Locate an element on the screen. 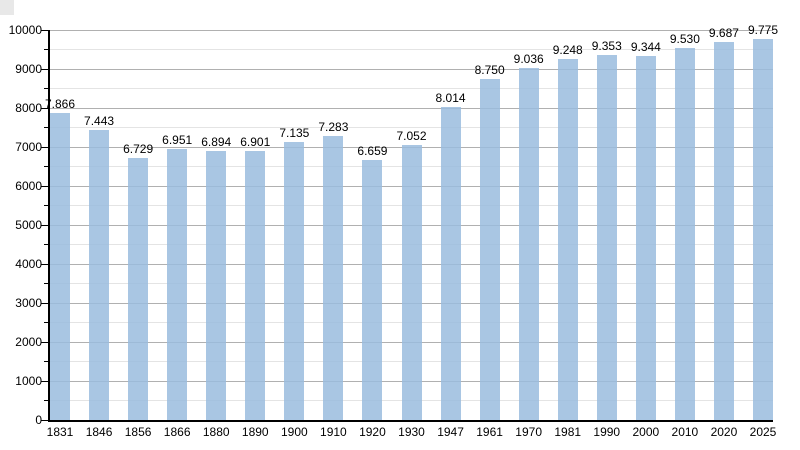 This screenshot has height=450, width=800. x-tick-label: 2025 is located at coordinates (763, 432).